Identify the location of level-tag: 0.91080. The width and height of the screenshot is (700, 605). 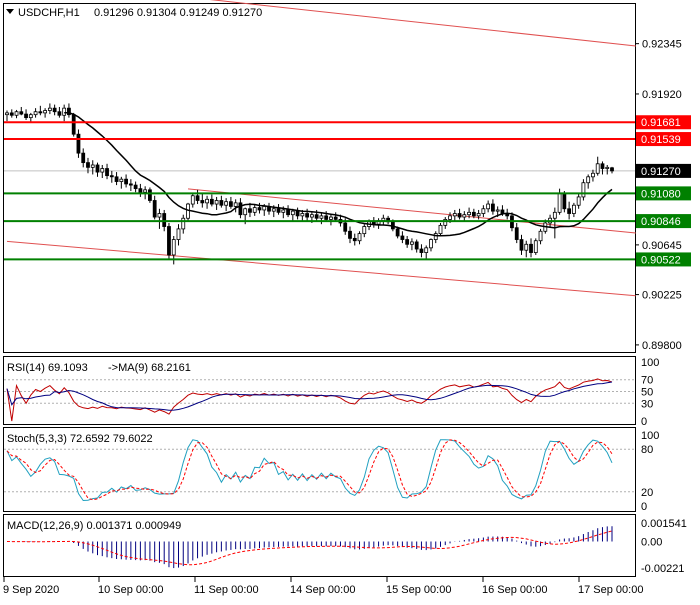
(663, 193).